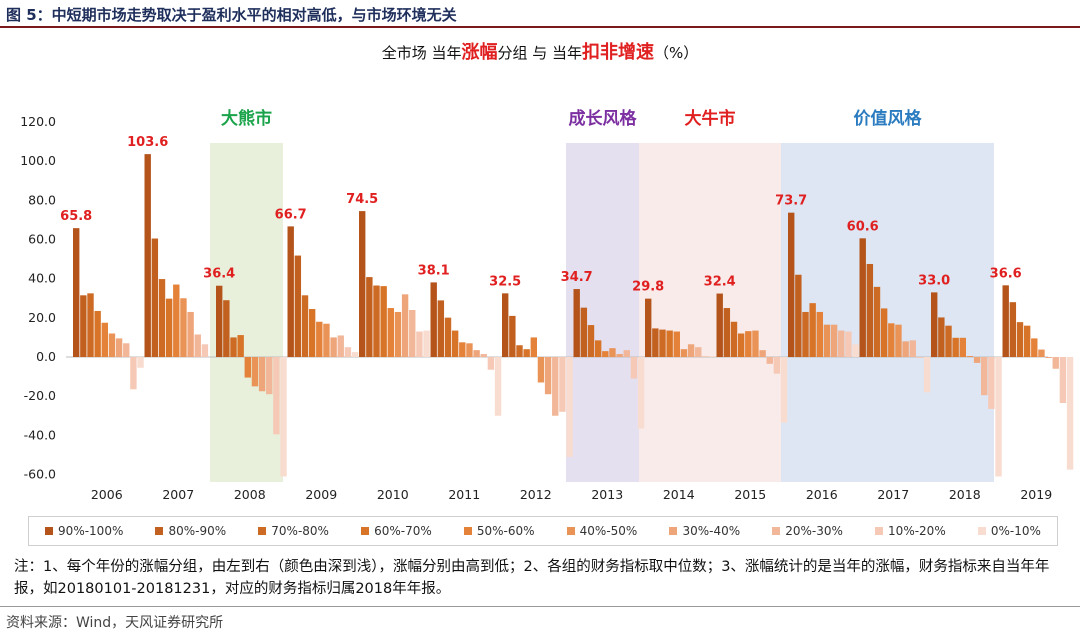 The width and height of the screenshot is (1080, 634). What do you see at coordinates (393, 494) in the screenshot?
I see `x-tick-label-2010: 2010` at bounding box center [393, 494].